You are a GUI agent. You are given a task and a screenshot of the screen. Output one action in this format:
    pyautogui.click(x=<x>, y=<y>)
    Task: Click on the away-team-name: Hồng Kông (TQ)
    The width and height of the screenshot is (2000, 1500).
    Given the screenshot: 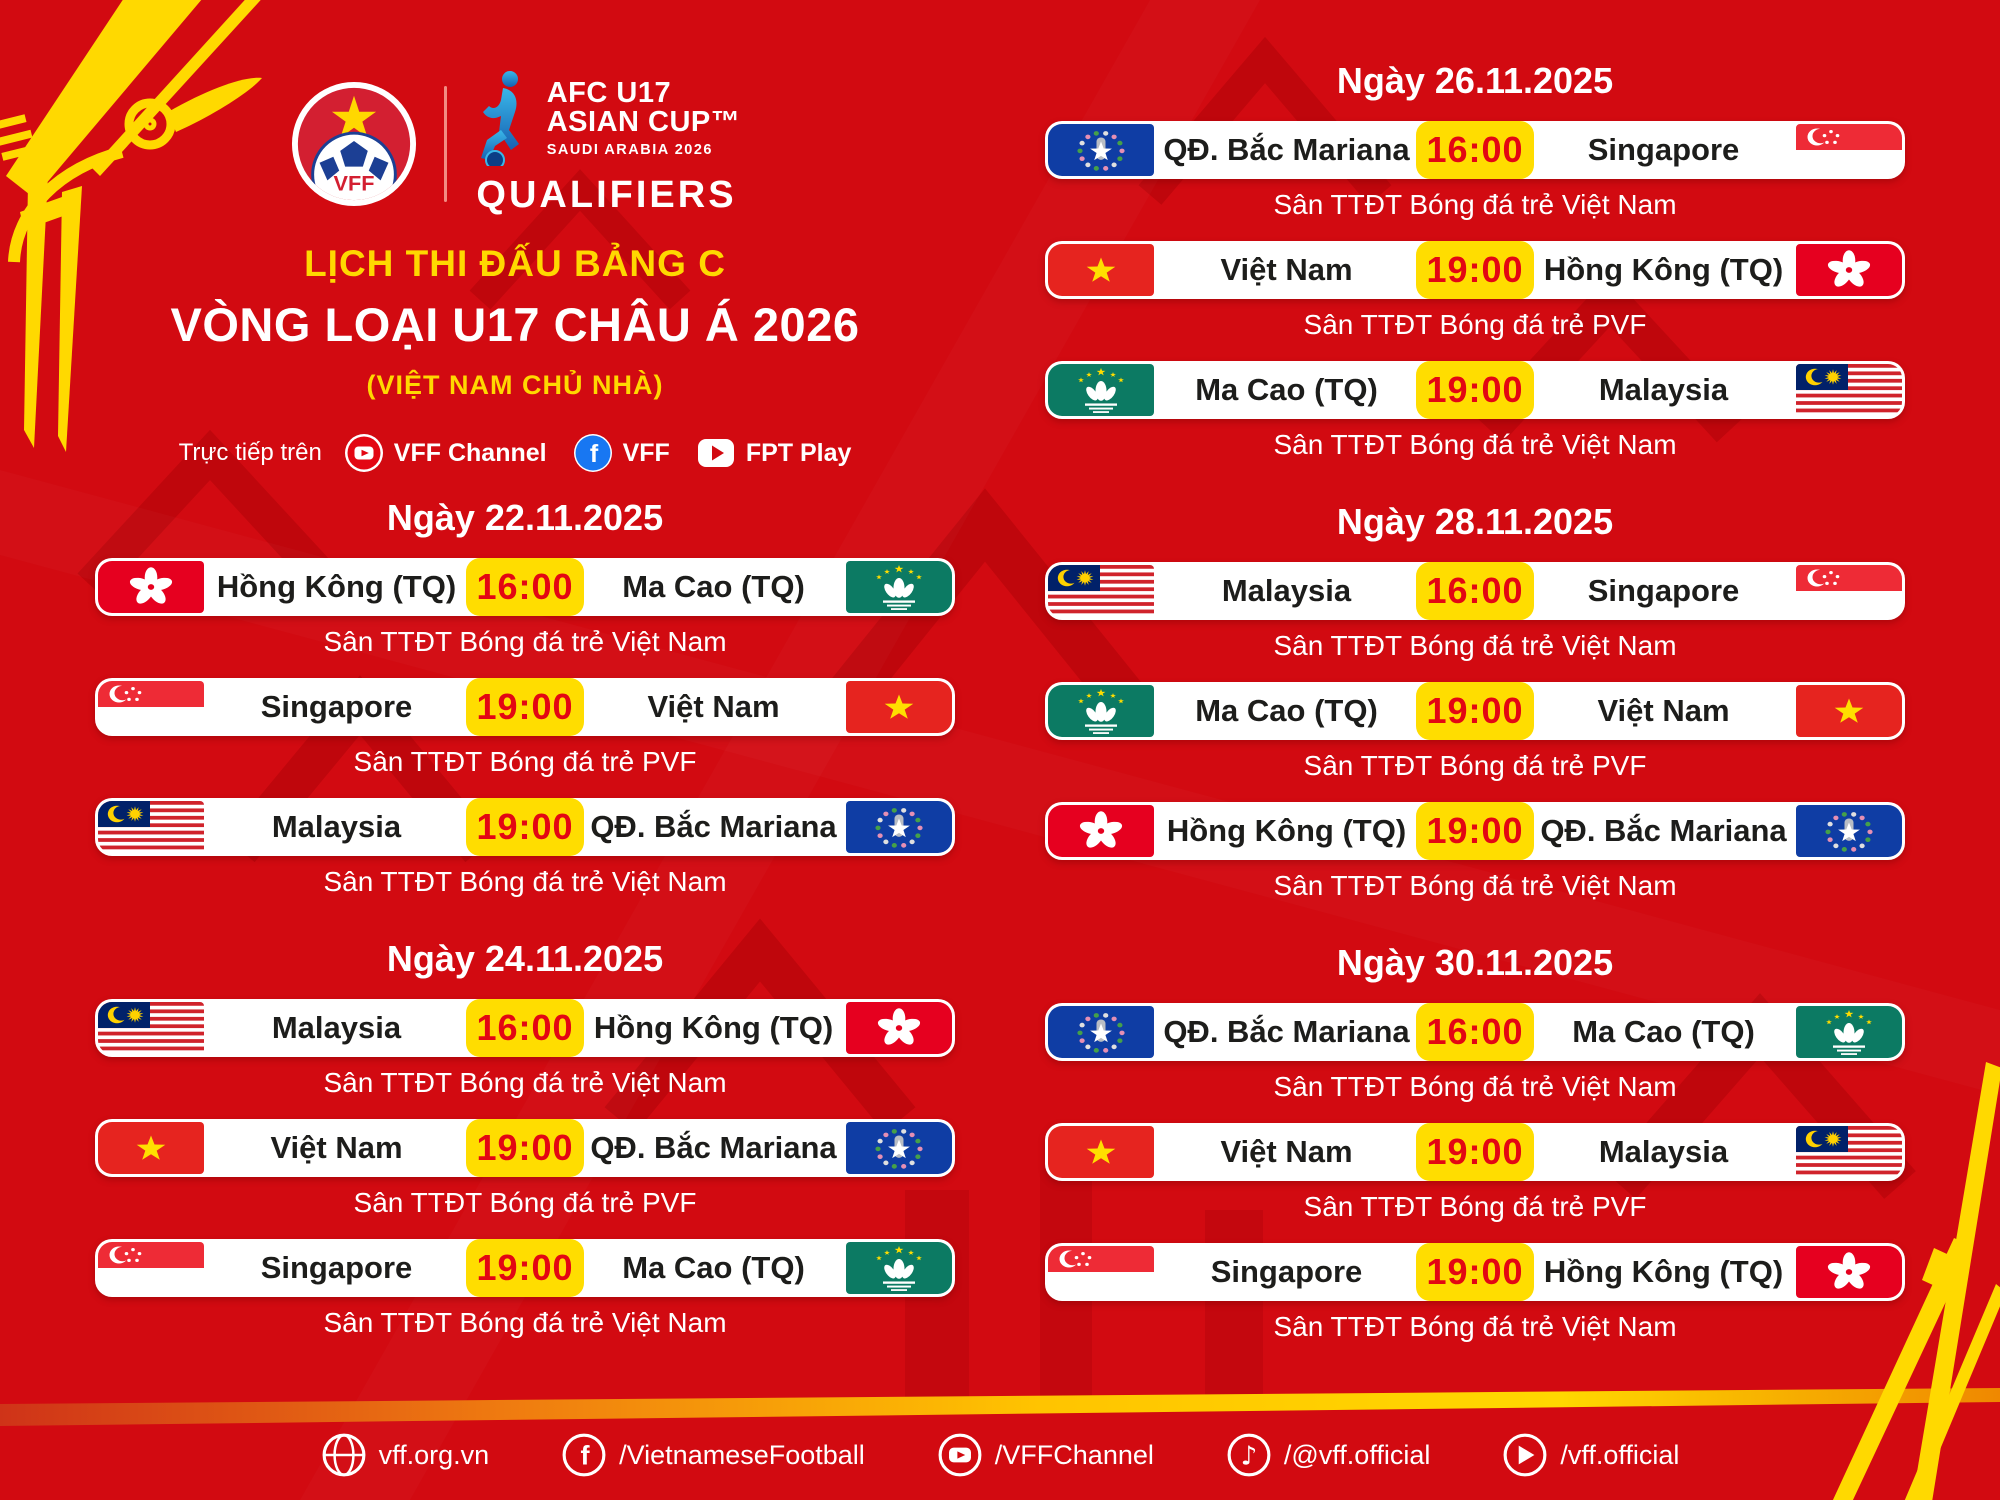 What is the action you would take?
    pyautogui.click(x=1663, y=1271)
    